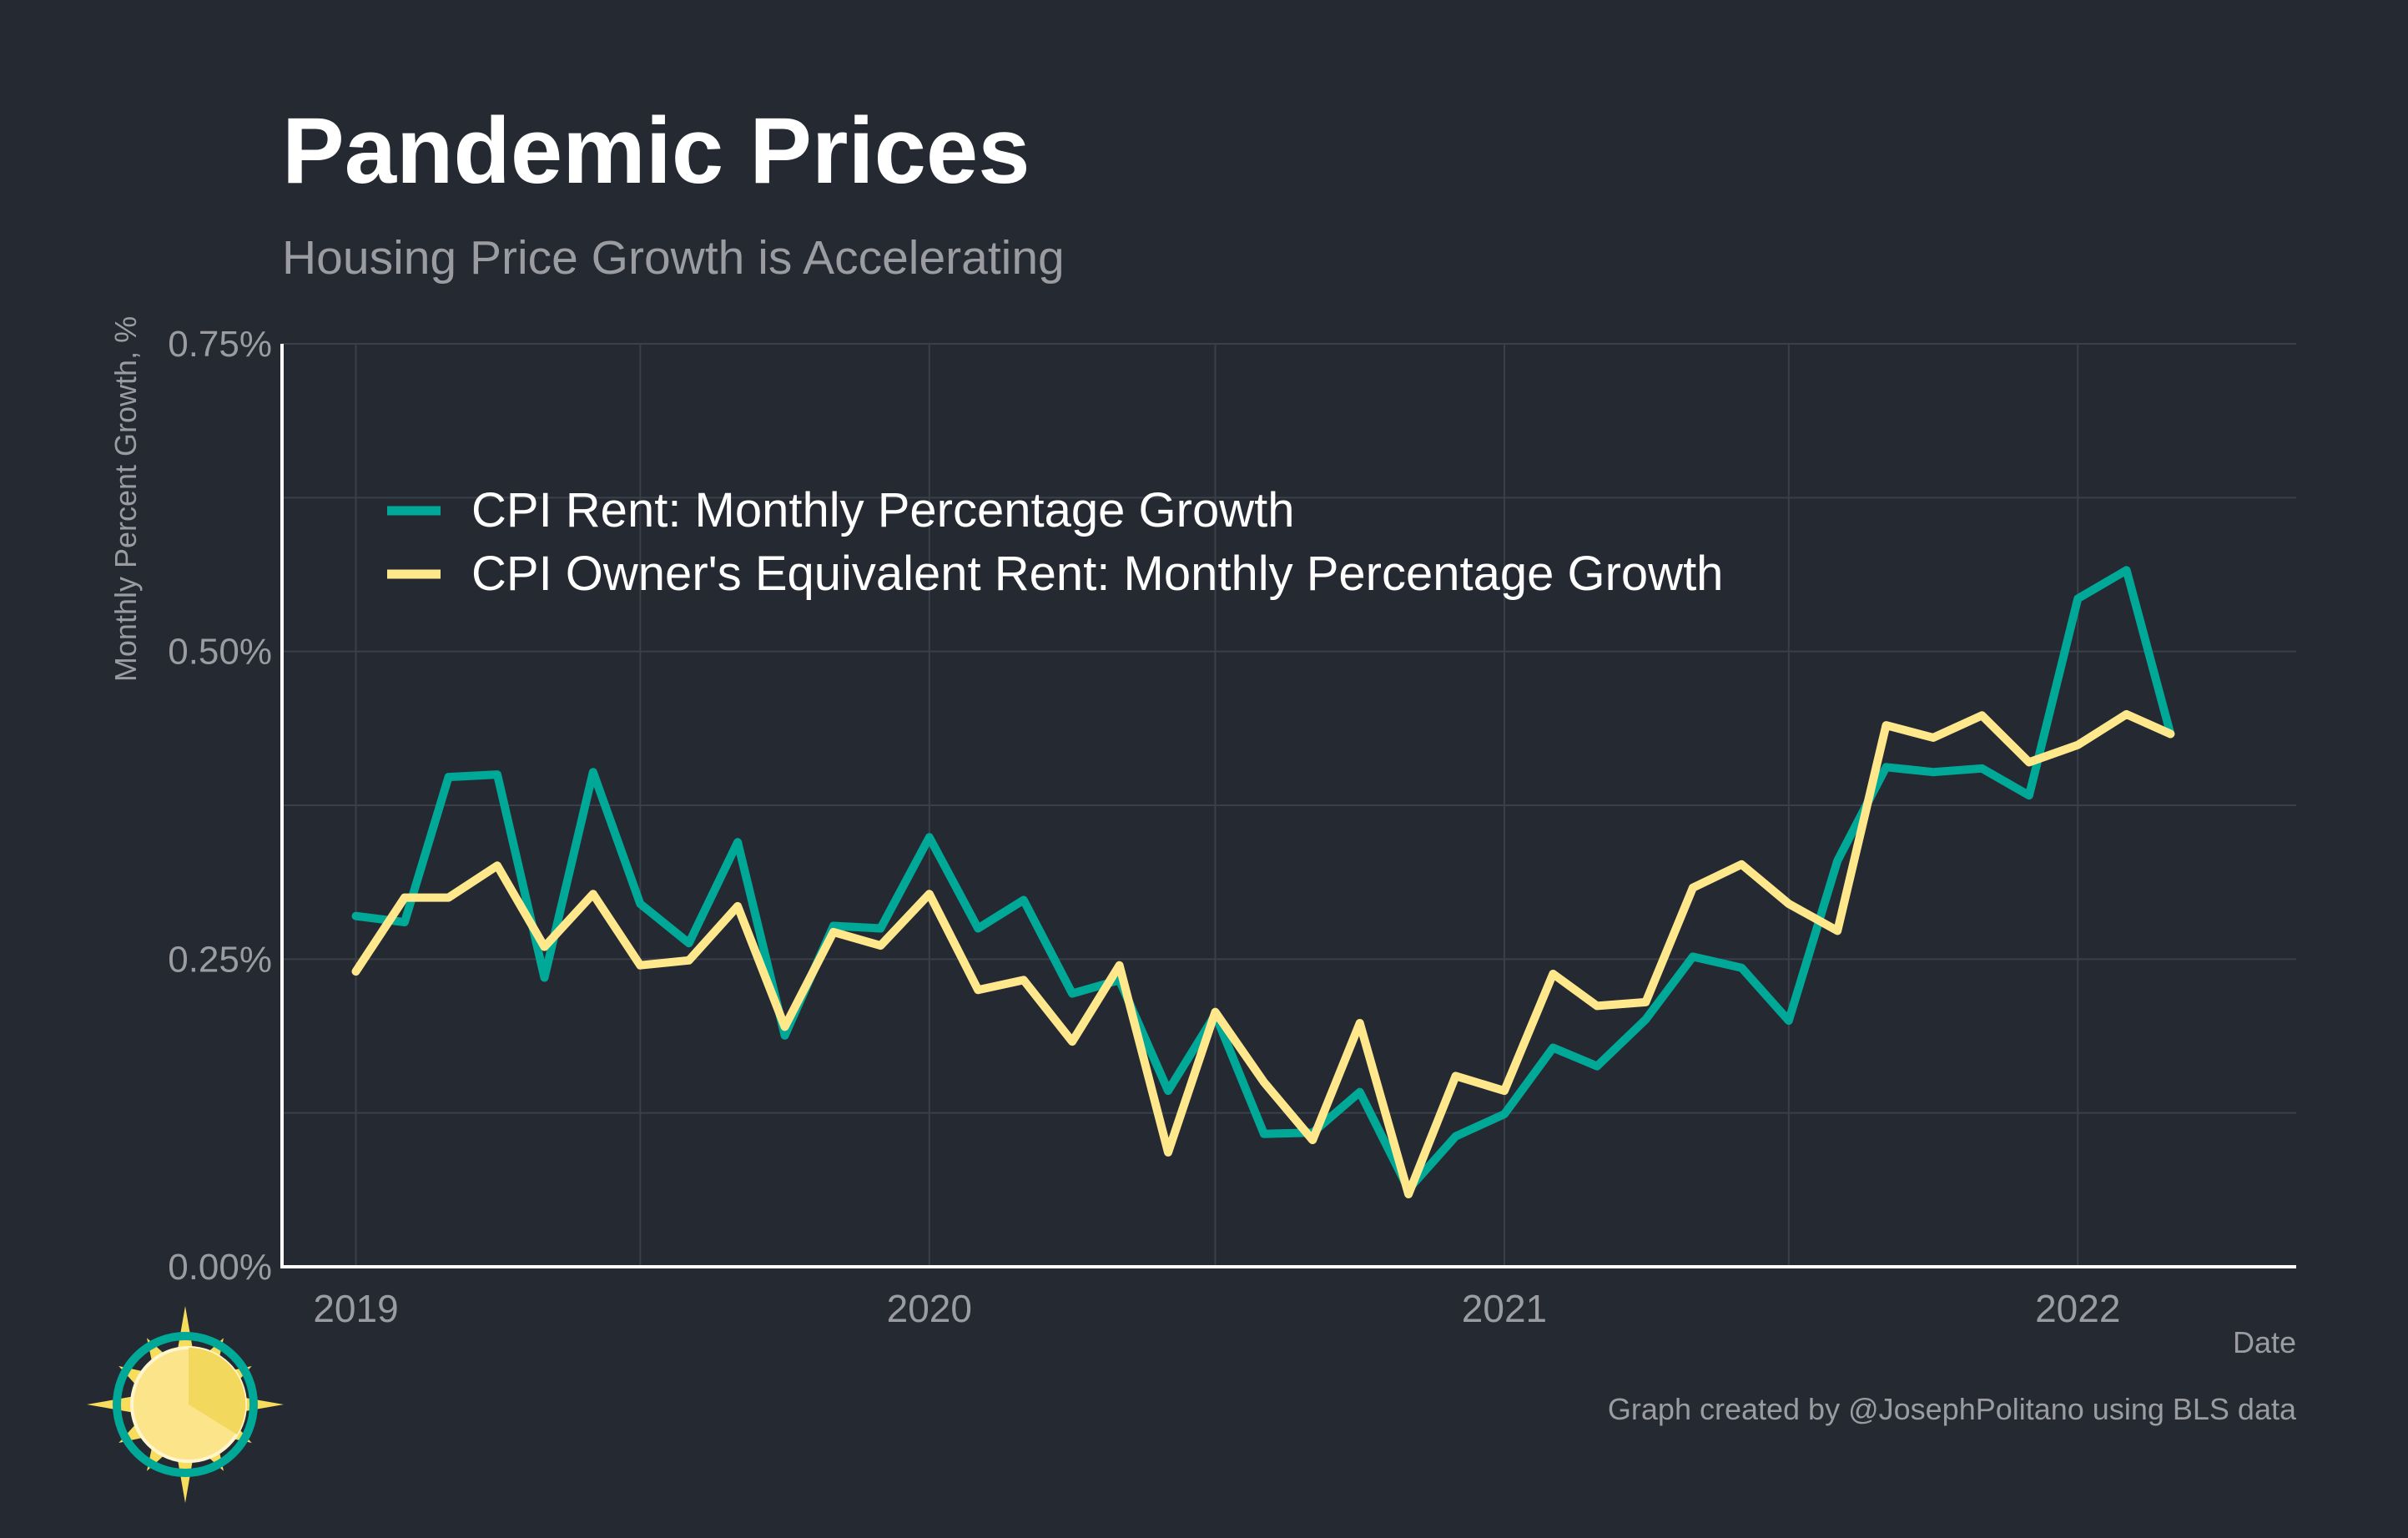 The image size is (2408, 1538). What do you see at coordinates (220, 959) in the screenshot?
I see `y-tick-label: 0.25%` at bounding box center [220, 959].